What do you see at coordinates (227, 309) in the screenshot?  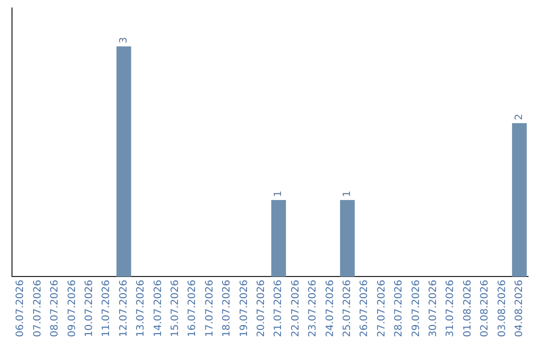 I see `x-tick-label: 18.07.2026` at bounding box center [227, 309].